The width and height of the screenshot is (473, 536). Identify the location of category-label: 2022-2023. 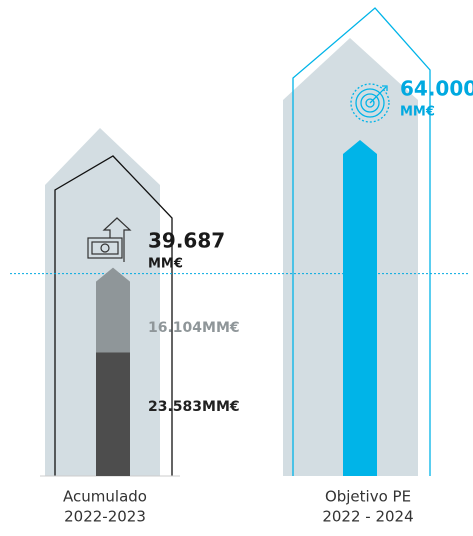
(105, 517).